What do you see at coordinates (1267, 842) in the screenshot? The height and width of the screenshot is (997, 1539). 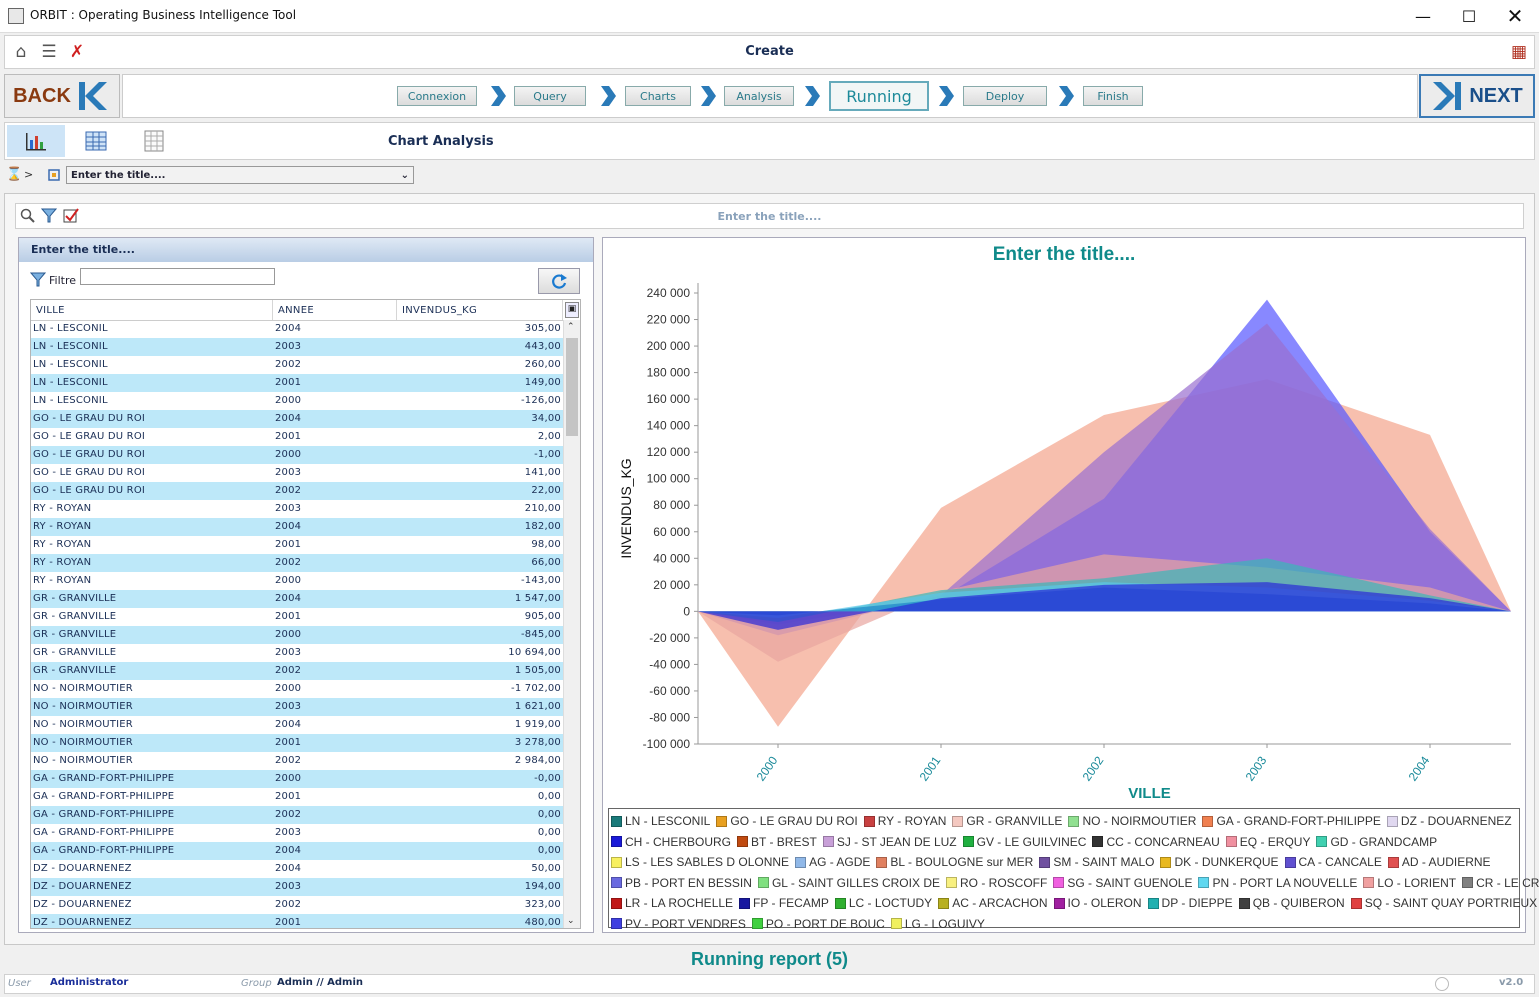 I see `legend-item: EQ - ERQUY` at bounding box center [1267, 842].